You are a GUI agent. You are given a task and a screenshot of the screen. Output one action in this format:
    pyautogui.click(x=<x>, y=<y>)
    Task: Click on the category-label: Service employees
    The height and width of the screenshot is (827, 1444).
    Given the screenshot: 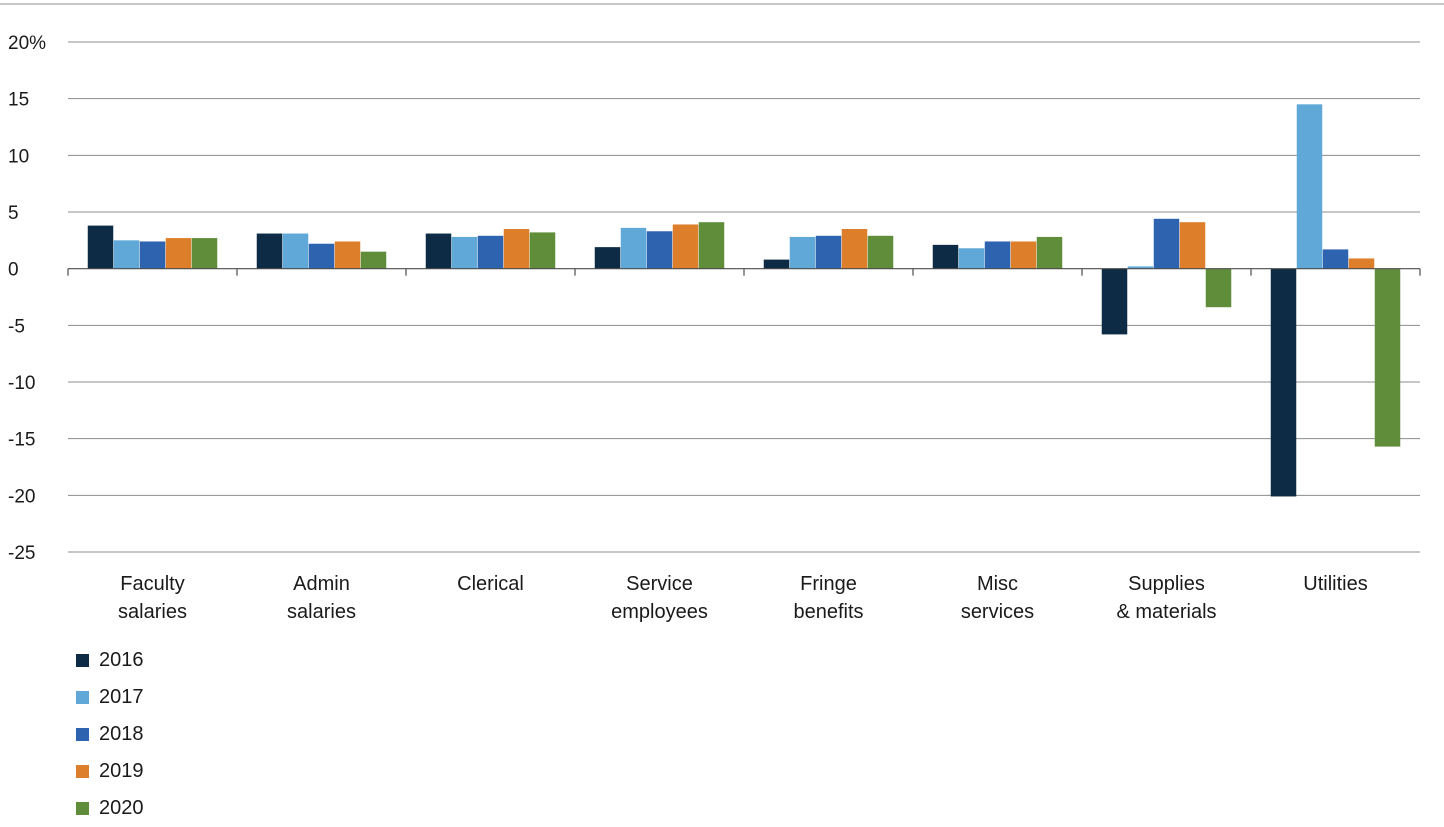 What is the action you would take?
    pyautogui.click(x=659, y=598)
    